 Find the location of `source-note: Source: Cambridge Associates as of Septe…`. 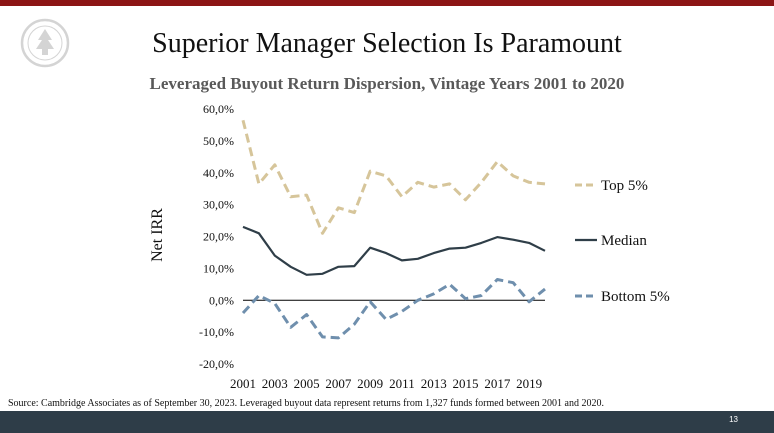

source-note: Source: Cambridge Associates as of Septe… is located at coordinates (306, 403).